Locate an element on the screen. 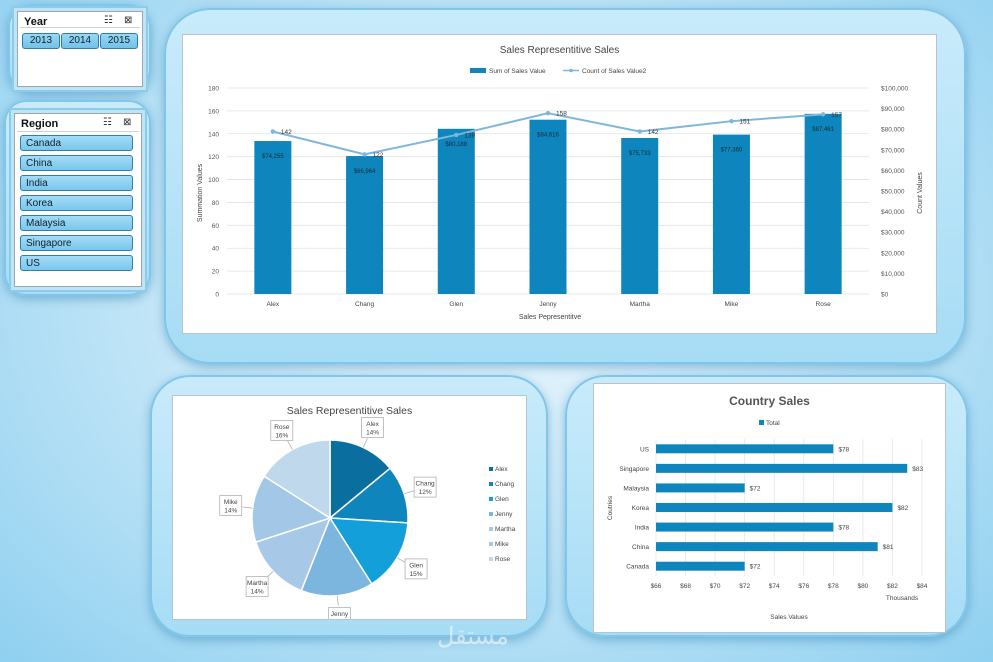  pie-legend-label: Alex is located at coordinates (501, 469).